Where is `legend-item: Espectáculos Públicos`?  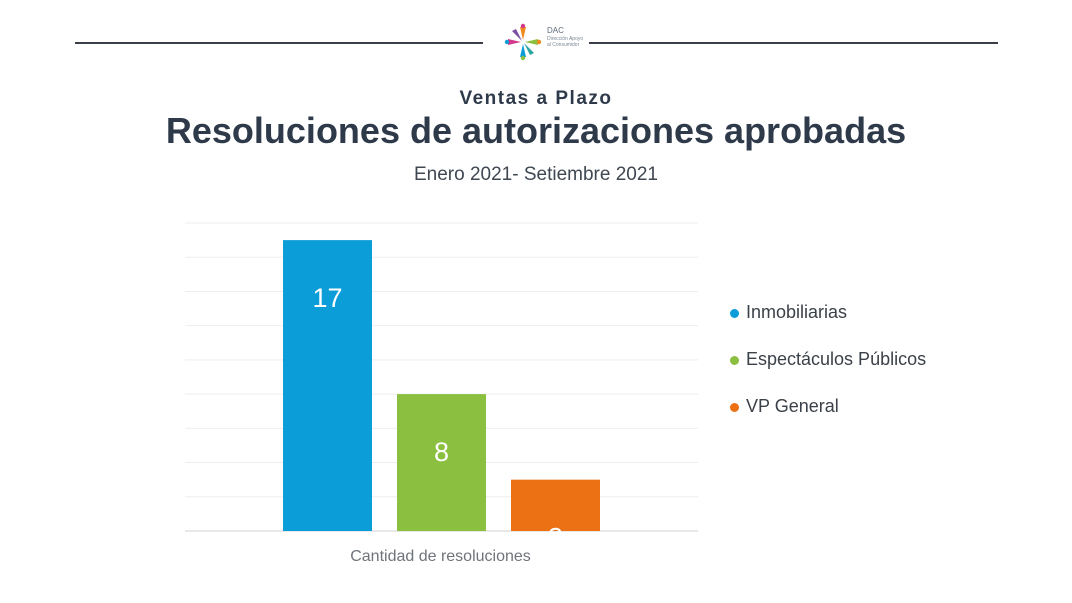 legend-item: Espectáculos Públicos is located at coordinates (828, 372).